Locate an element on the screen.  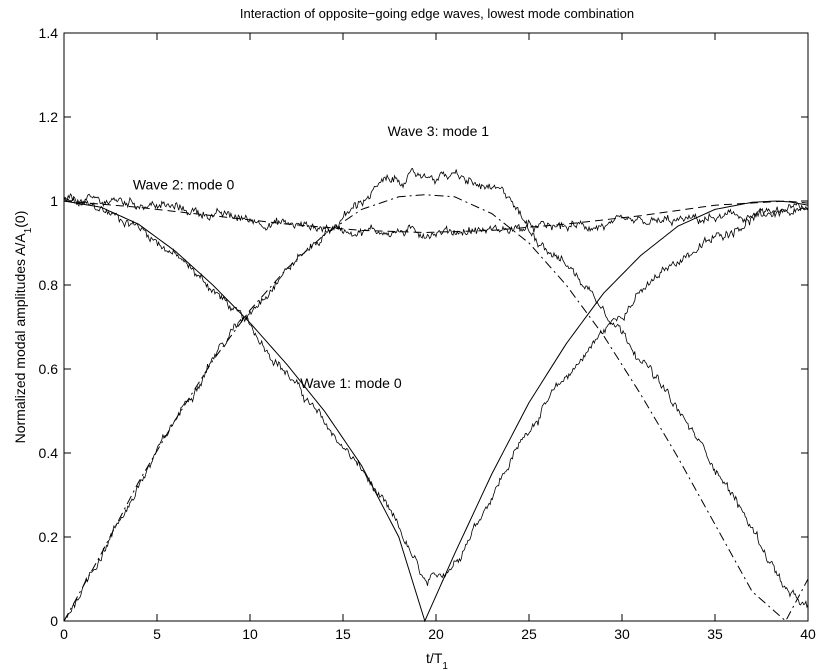
annotation-label: Wave 3: mode 1 is located at coordinates (439, 131).